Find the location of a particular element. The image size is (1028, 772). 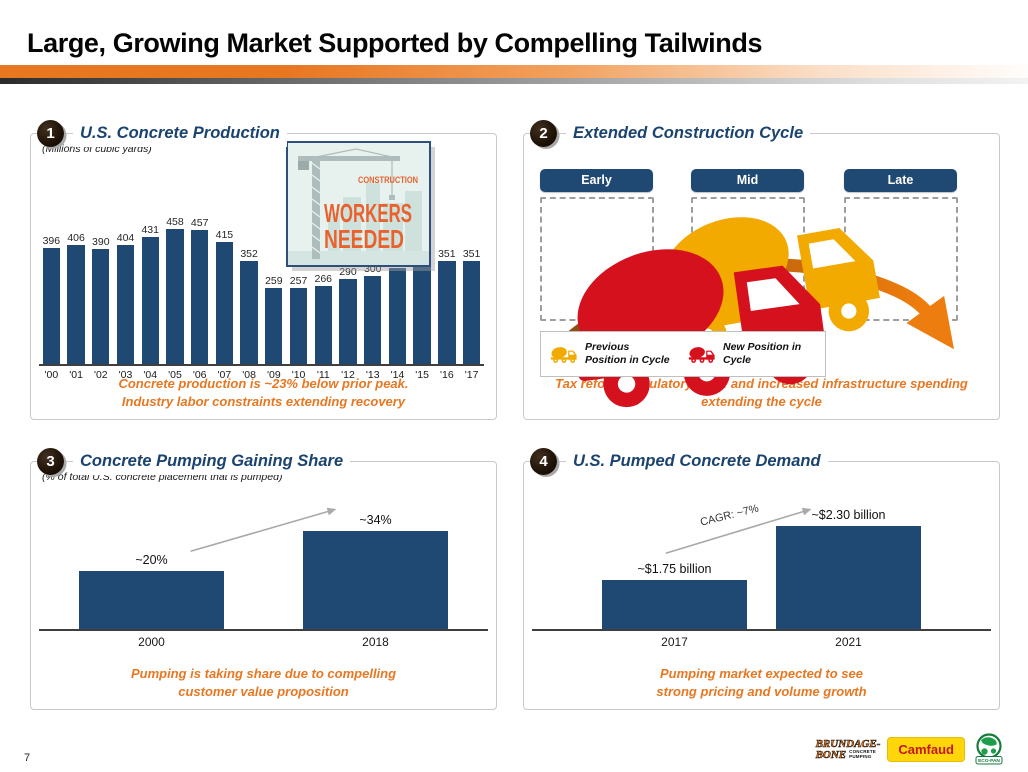

panel2-number-badge: 2 is located at coordinates (543, 133).